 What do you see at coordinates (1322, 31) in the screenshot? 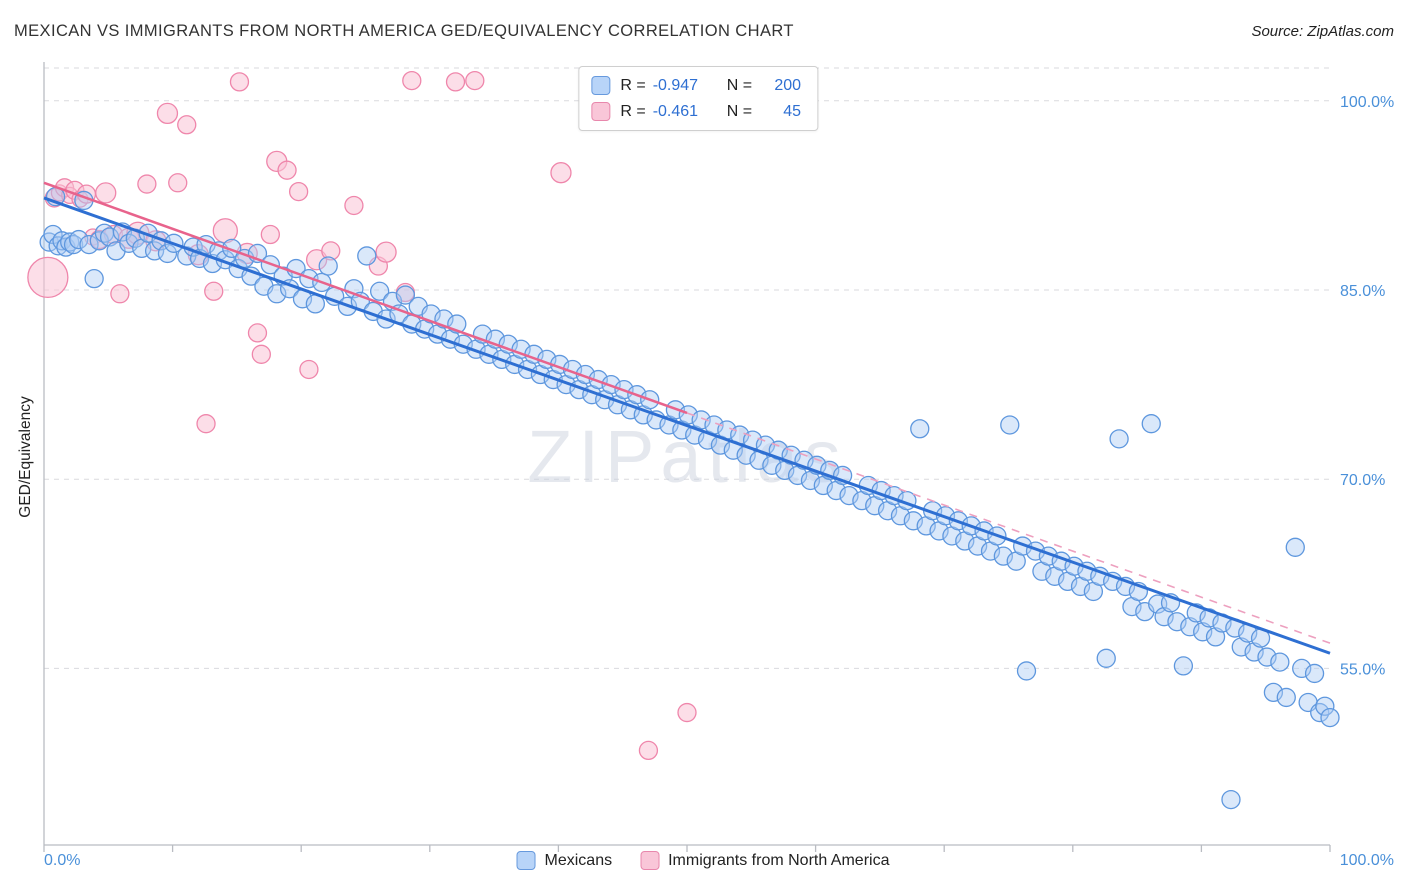
I see `source-link: Source: ZipAtlas.com` at bounding box center [1322, 31].